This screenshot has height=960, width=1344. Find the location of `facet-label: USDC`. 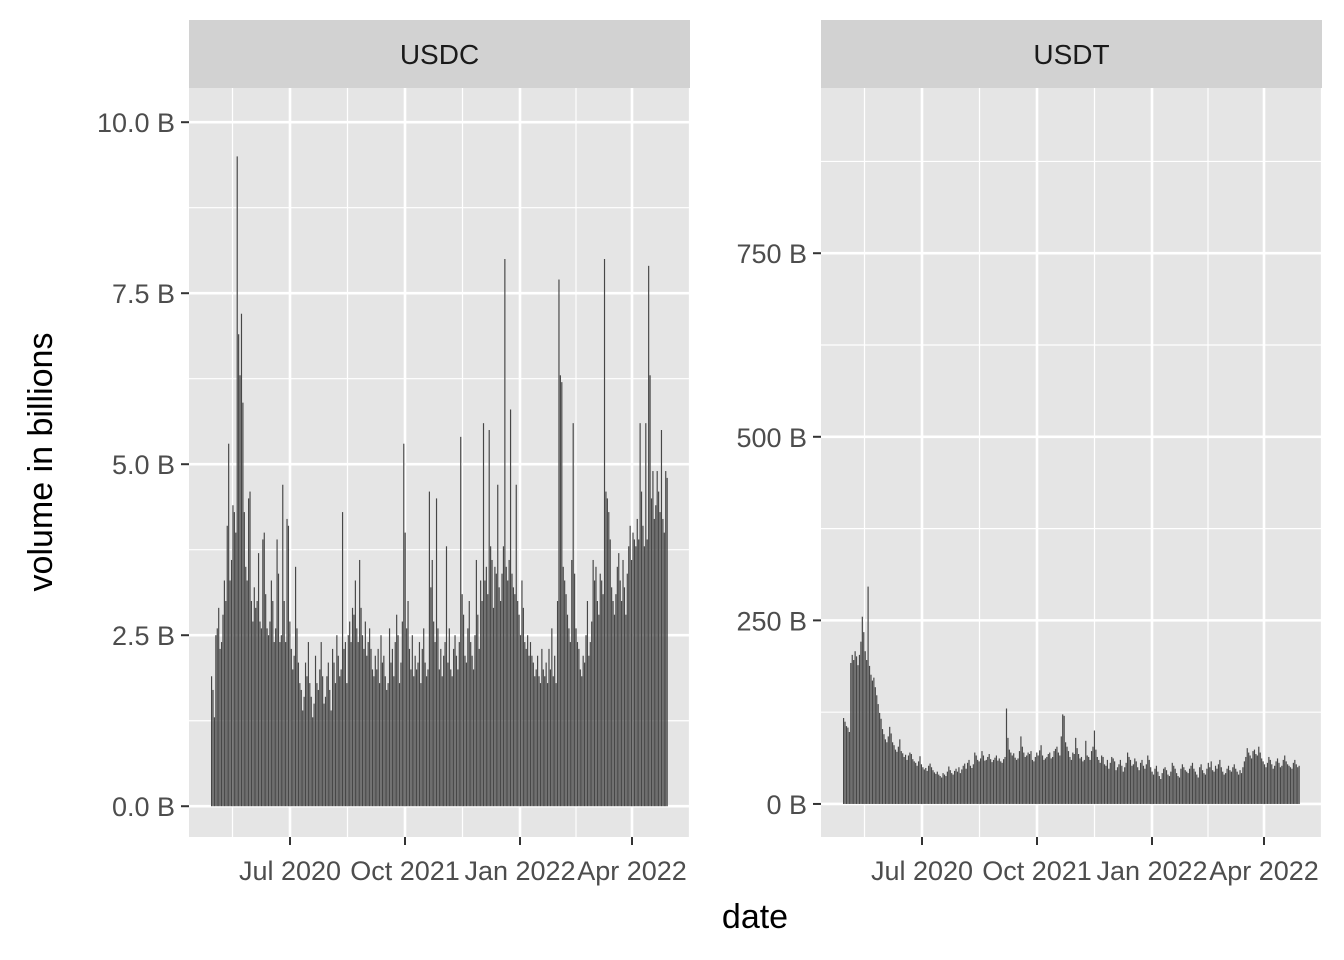

facet-label: USDC is located at coordinates (439, 54).